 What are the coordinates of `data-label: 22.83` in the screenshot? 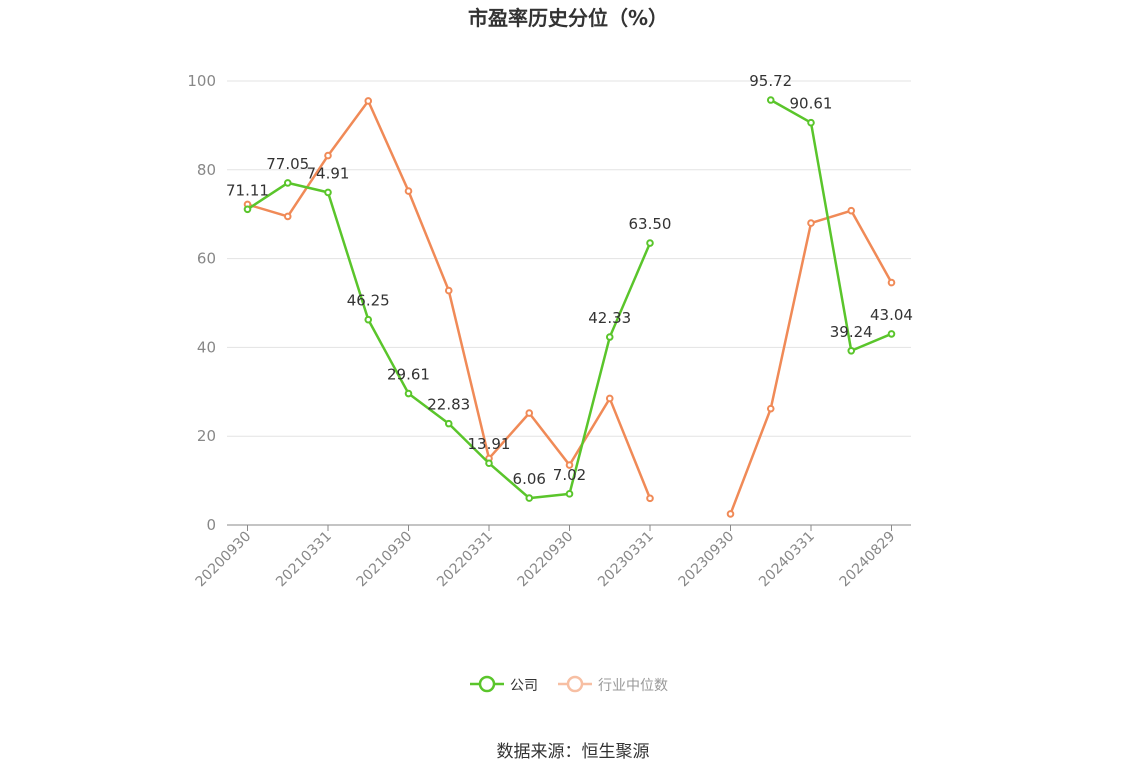 It's located at (448, 405).